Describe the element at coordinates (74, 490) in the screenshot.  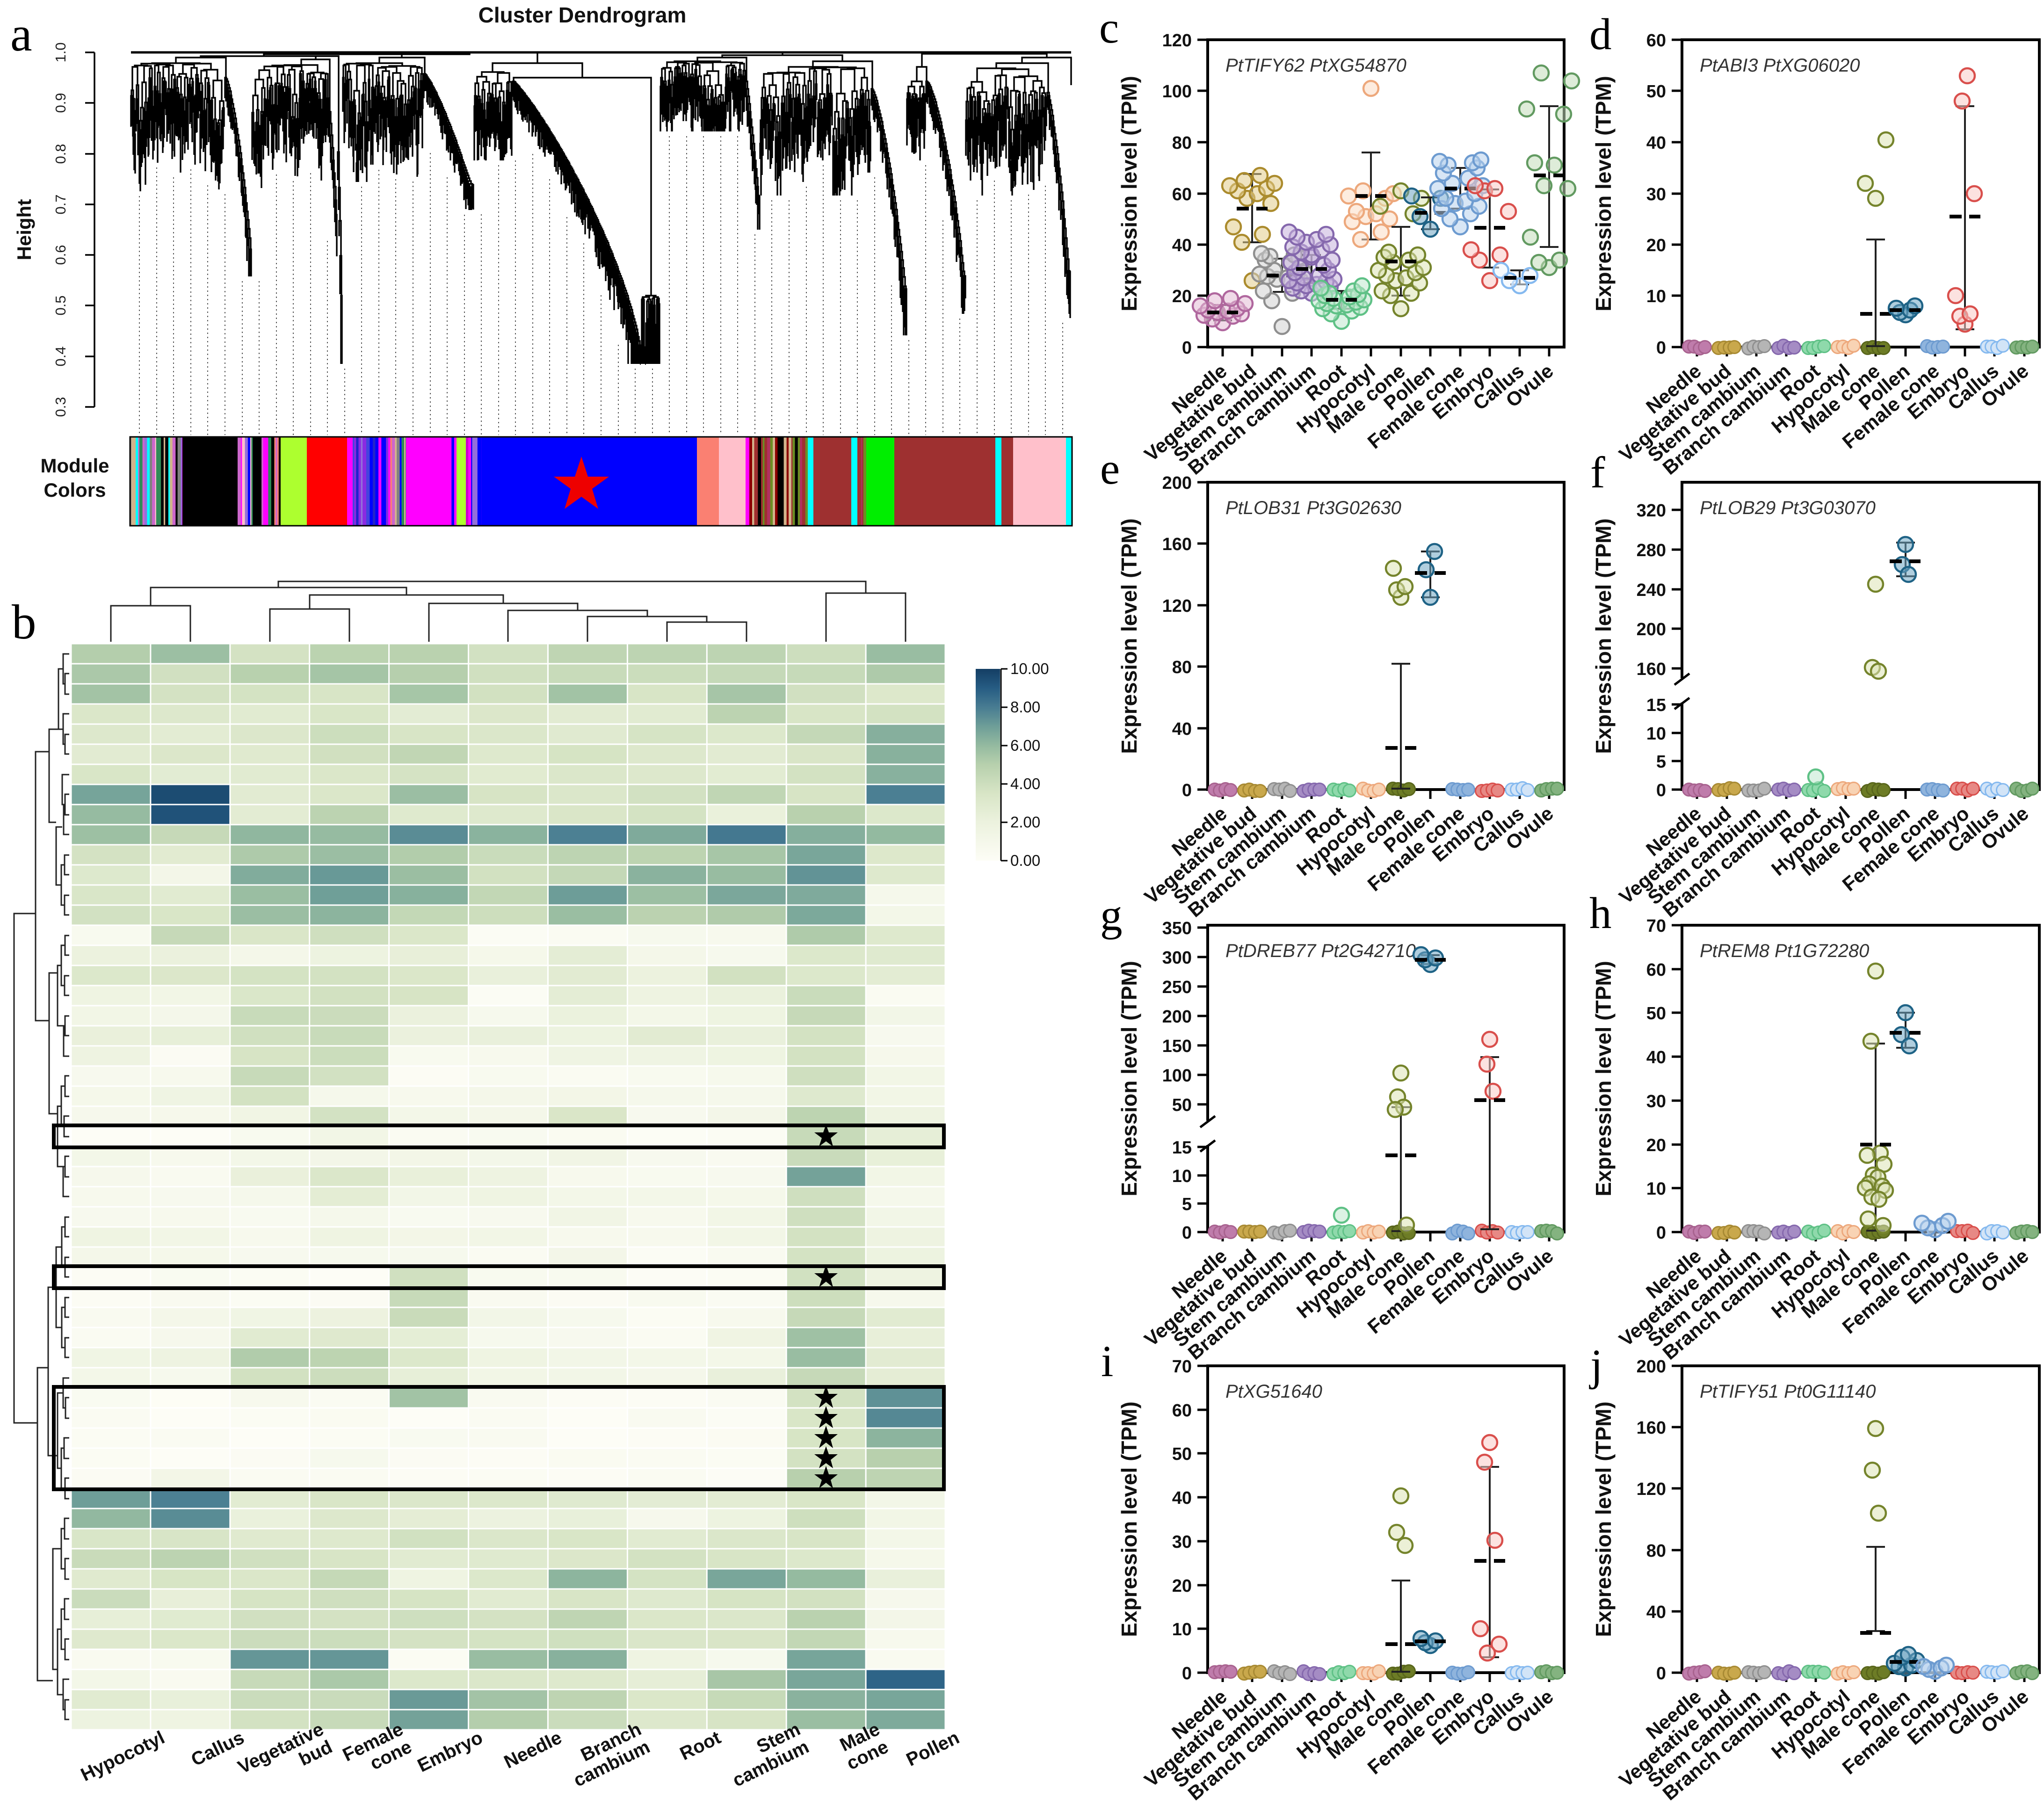
I see `svg-text: Colors` at that location.